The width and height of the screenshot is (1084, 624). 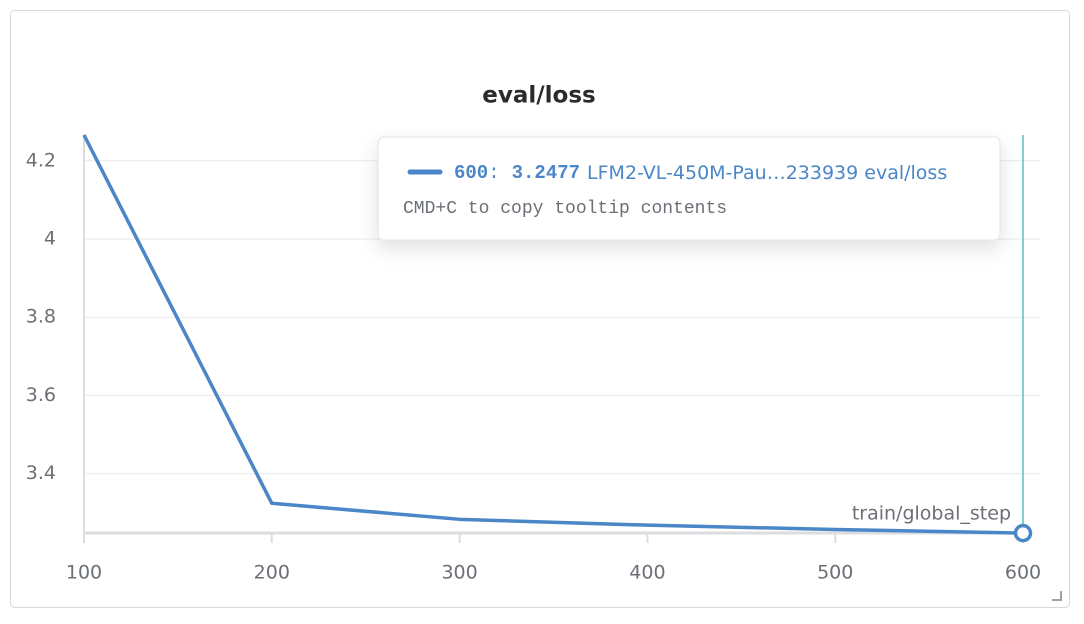 What do you see at coordinates (41, 160) in the screenshot?
I see `y-tick-label: 4.2` at bounding box center [41, 160].